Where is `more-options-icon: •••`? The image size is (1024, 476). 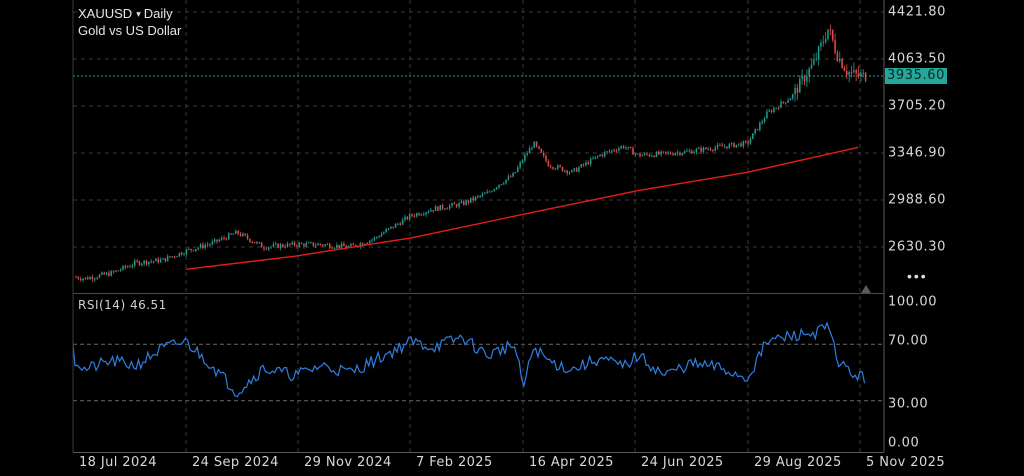 more-options-icon: ••• is located at coordinates (917, 276).